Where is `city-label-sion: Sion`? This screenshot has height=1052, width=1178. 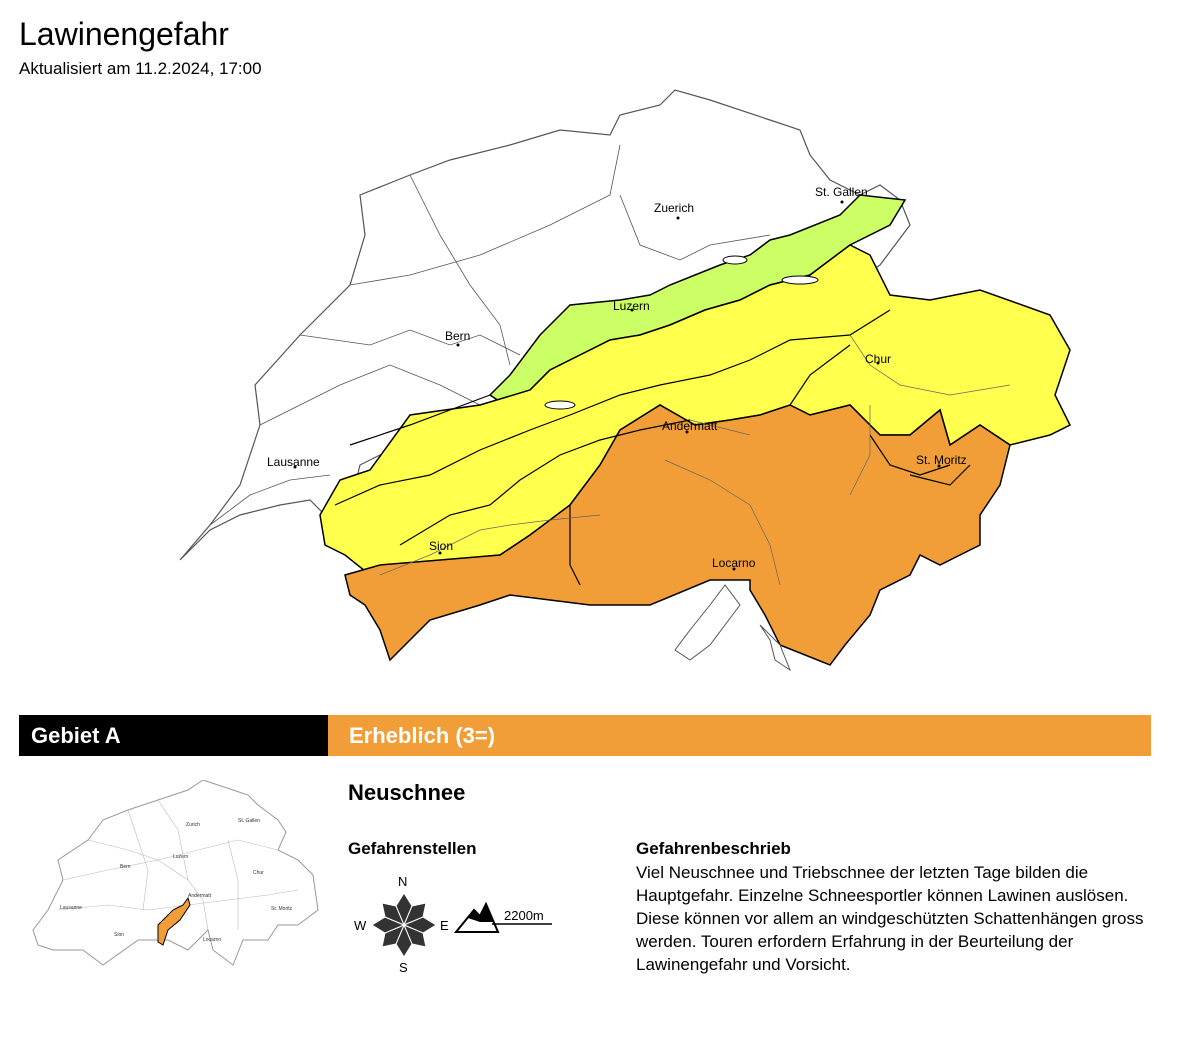 city-label-sion: Sion is located at coordinates (441, 546).